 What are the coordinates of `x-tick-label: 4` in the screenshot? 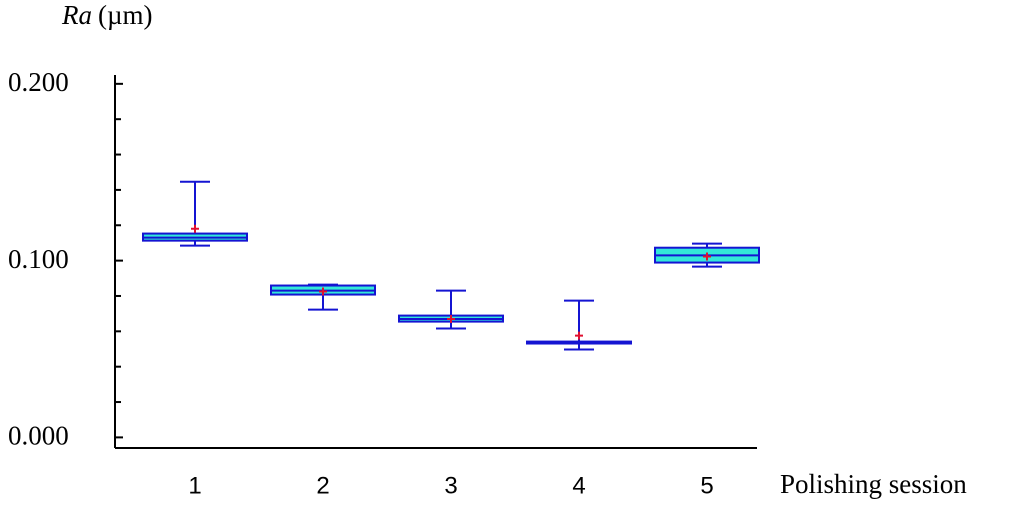 It's located at (578, 485).